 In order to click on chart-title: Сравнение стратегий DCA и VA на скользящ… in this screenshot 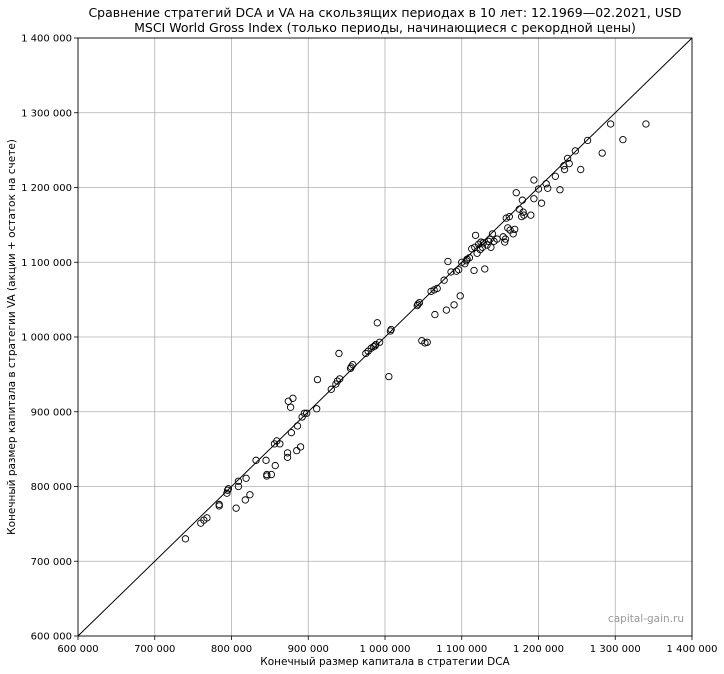, I will do `click(384, 12)`.